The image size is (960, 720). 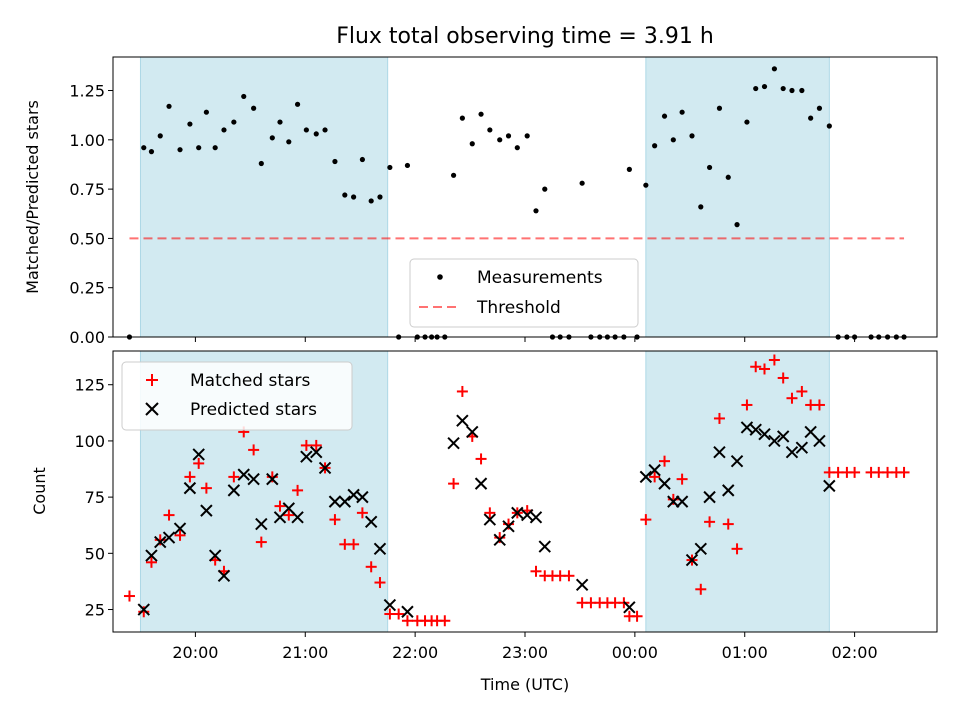 I want to click on x-tick-label-1: 21:00, so click(x=305, y=652).